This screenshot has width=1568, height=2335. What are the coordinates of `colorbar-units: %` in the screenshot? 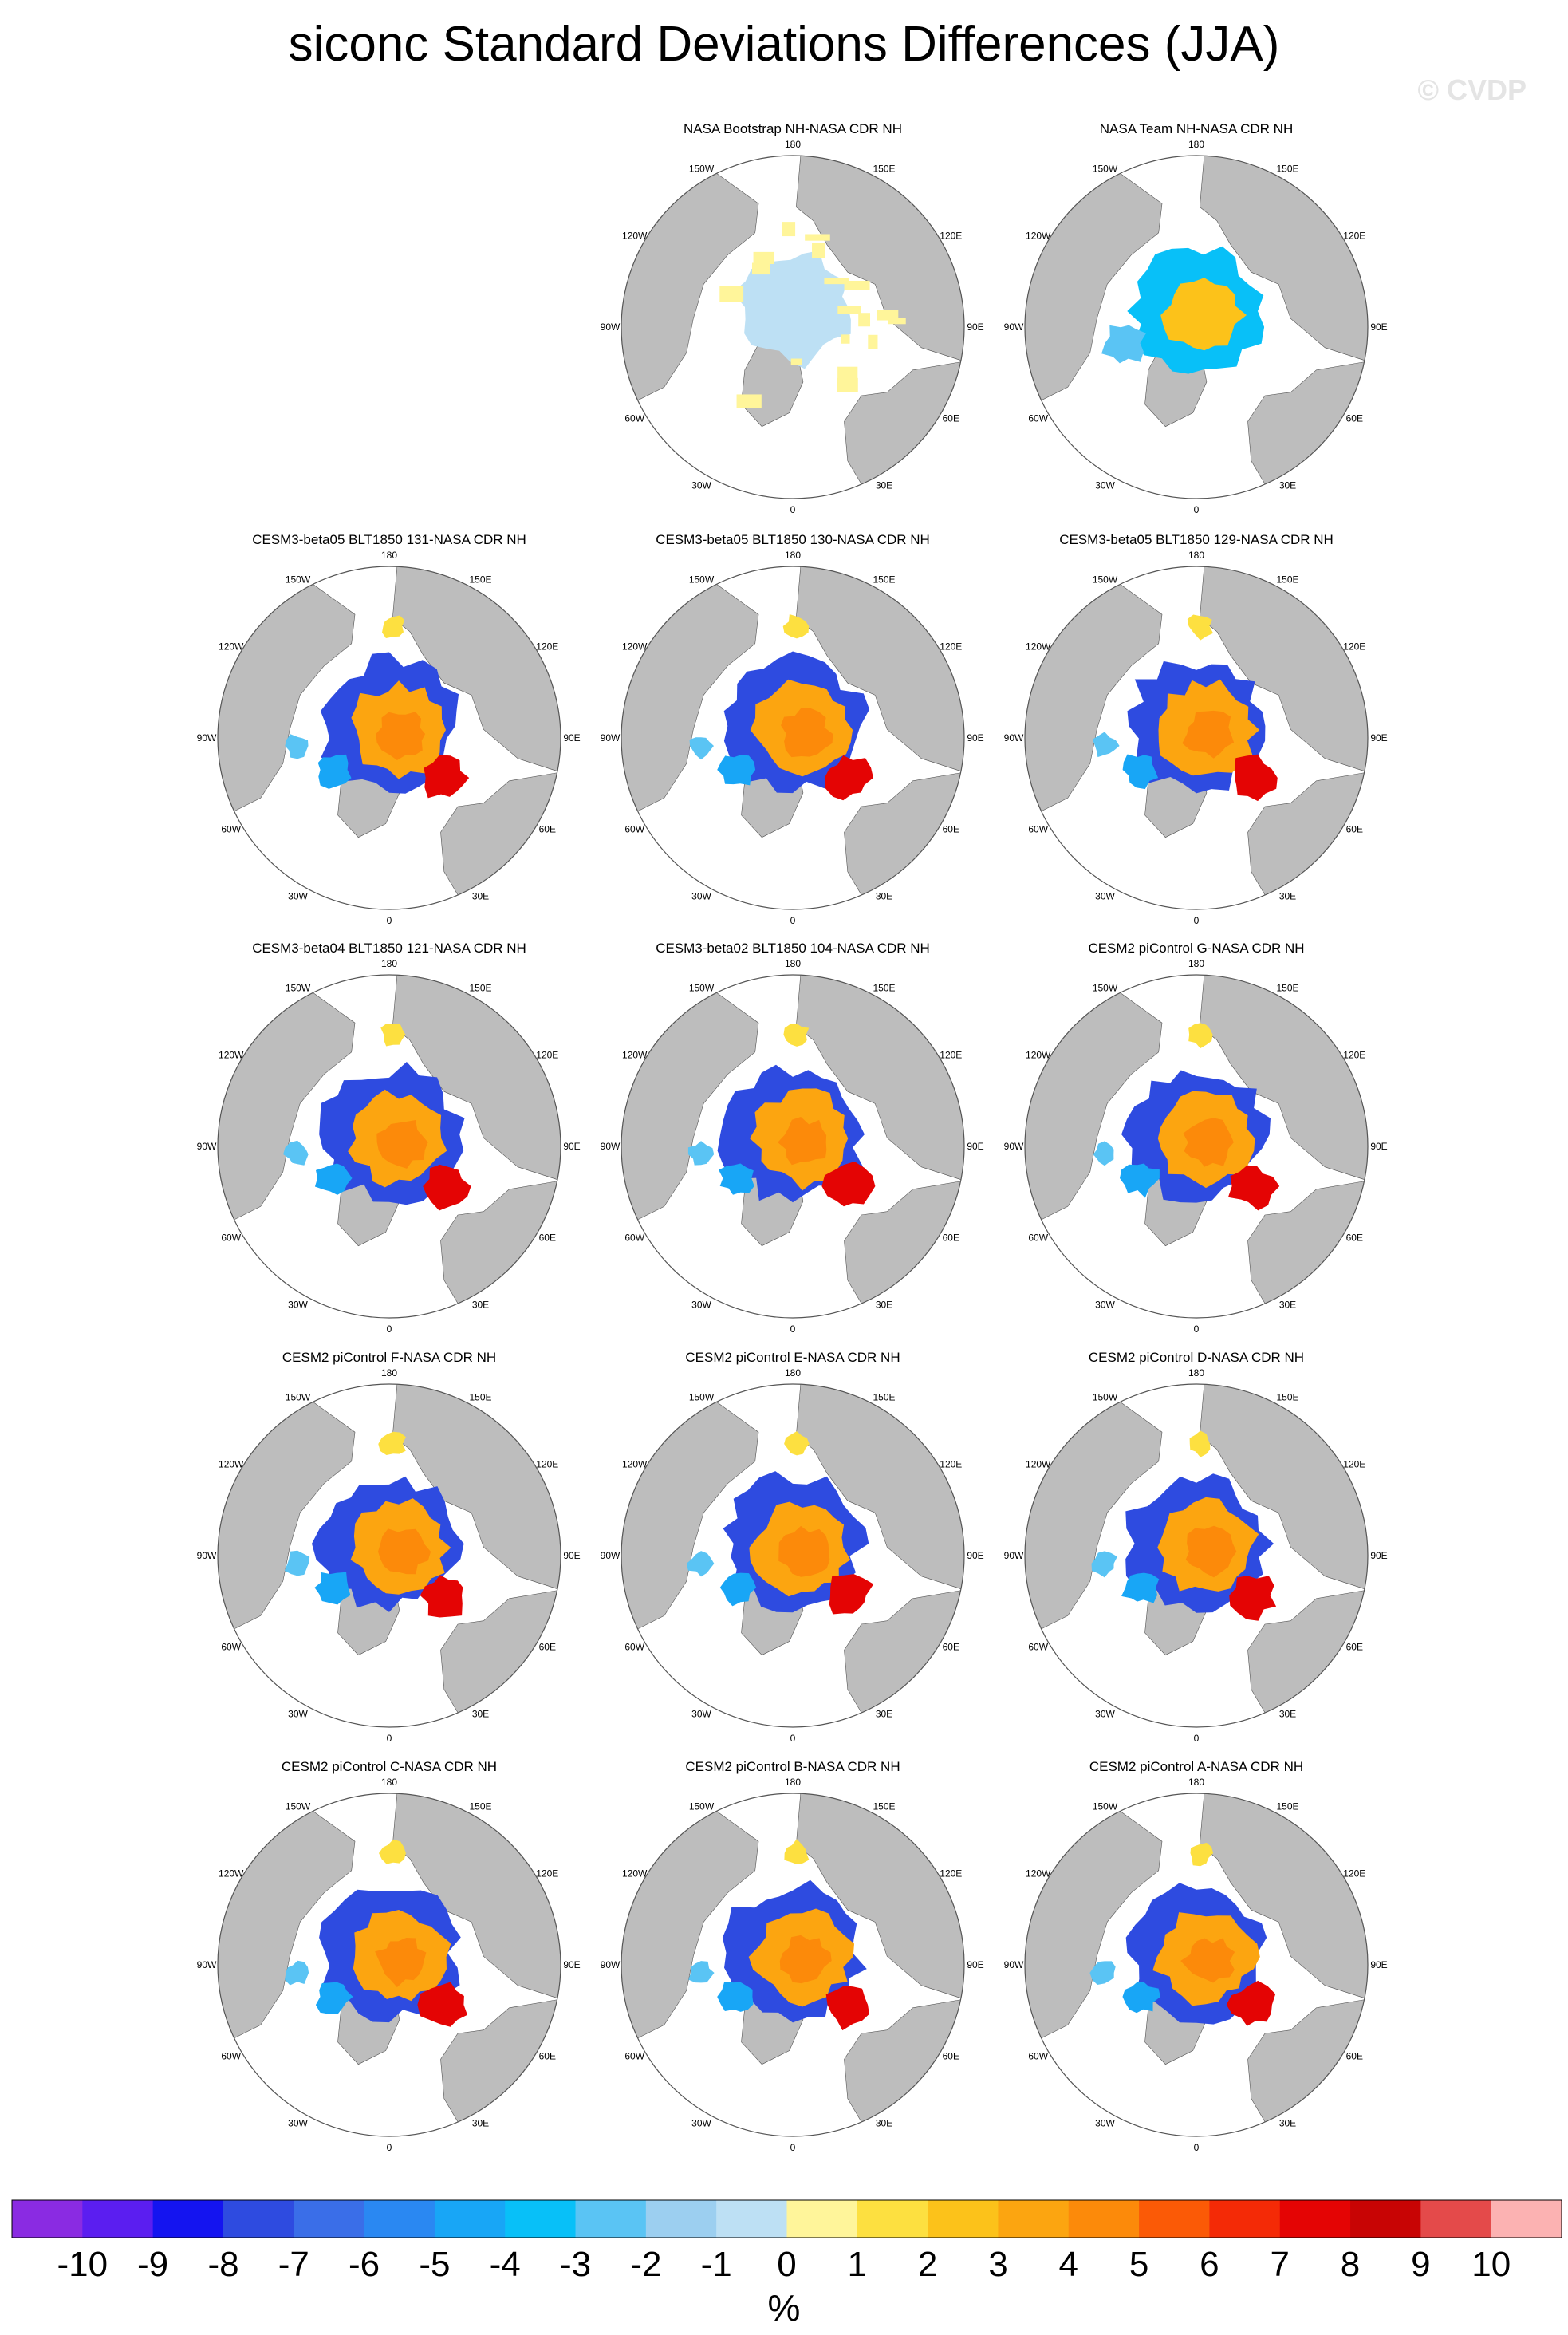 It's located at (784, 2308).